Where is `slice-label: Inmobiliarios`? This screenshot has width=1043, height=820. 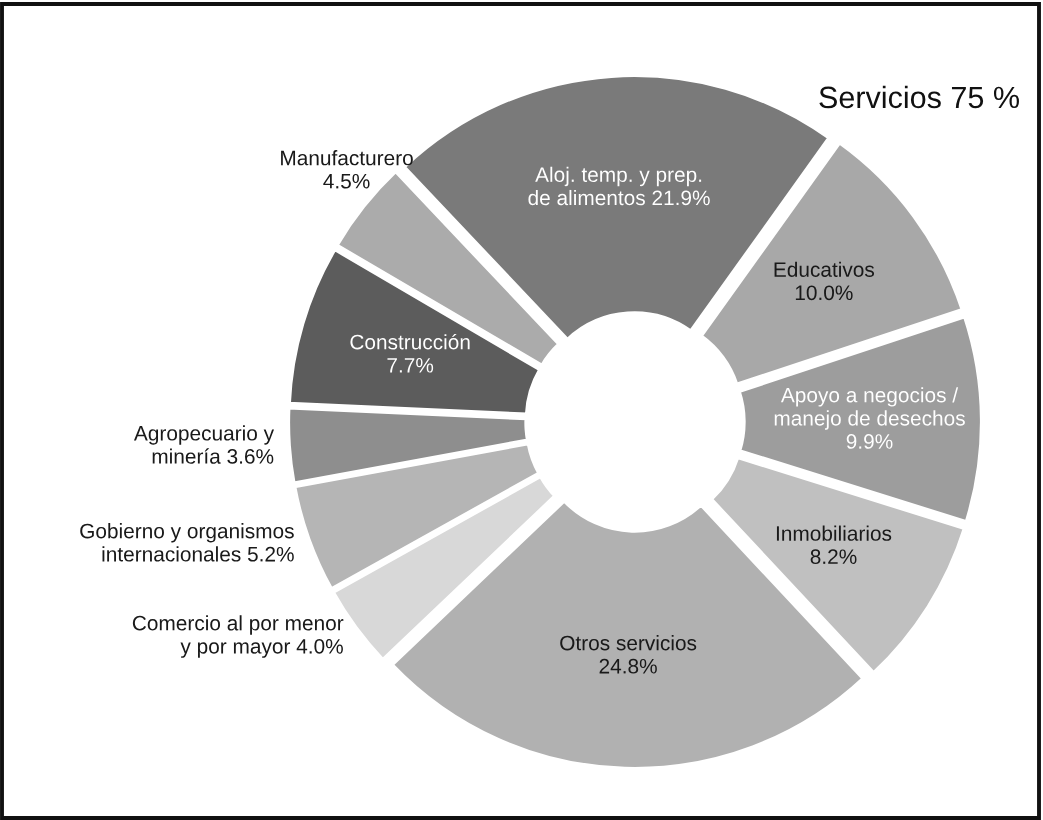 slice-label: Inmobiliarios is located at coordinates (834, 533).